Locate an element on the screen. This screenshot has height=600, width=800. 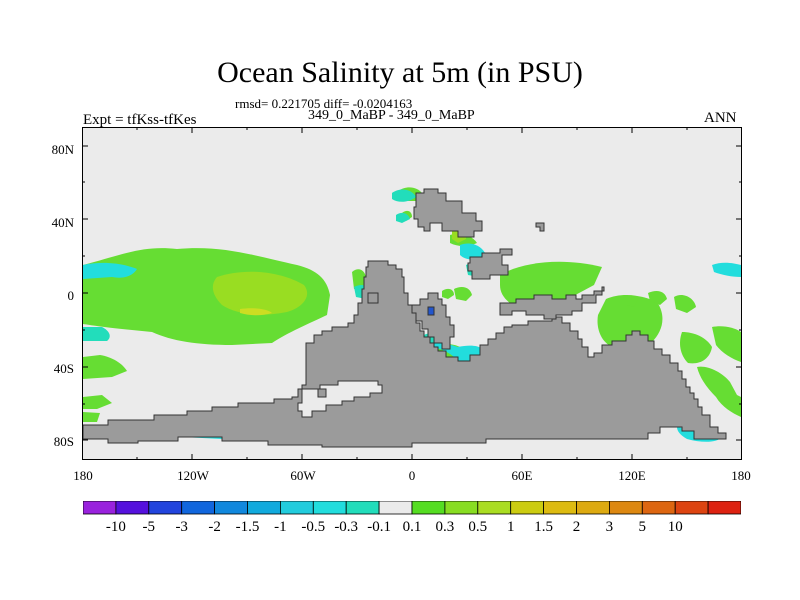
colorbar-label: 1.5 is located at coordinates (543, 527).